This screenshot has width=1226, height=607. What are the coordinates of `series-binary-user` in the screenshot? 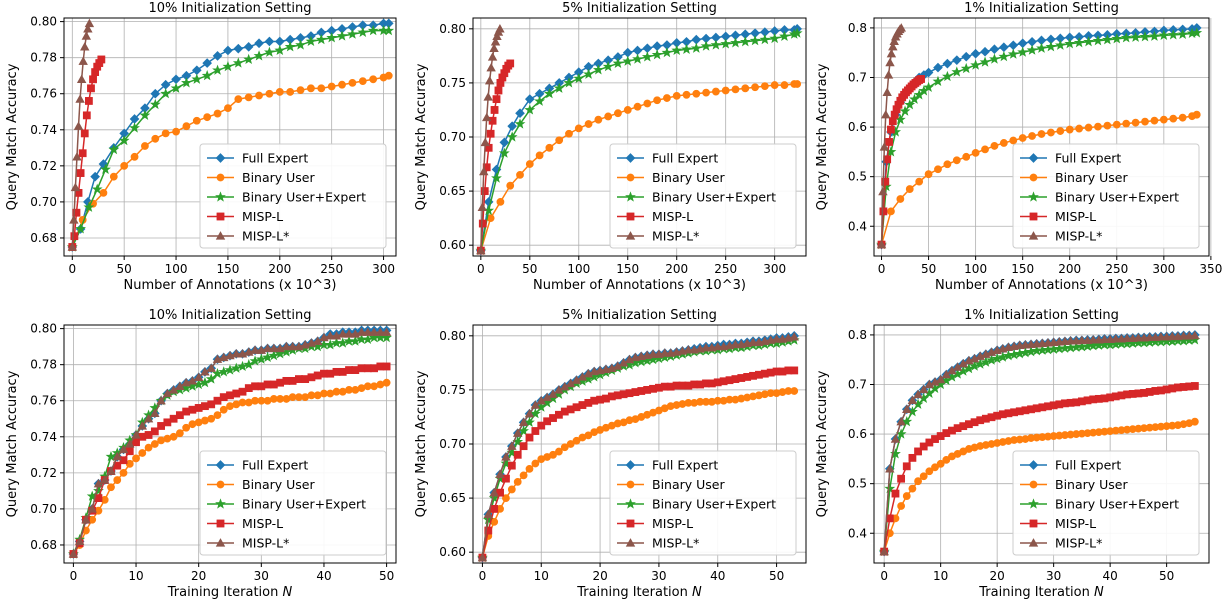 It's located at (230, 161).